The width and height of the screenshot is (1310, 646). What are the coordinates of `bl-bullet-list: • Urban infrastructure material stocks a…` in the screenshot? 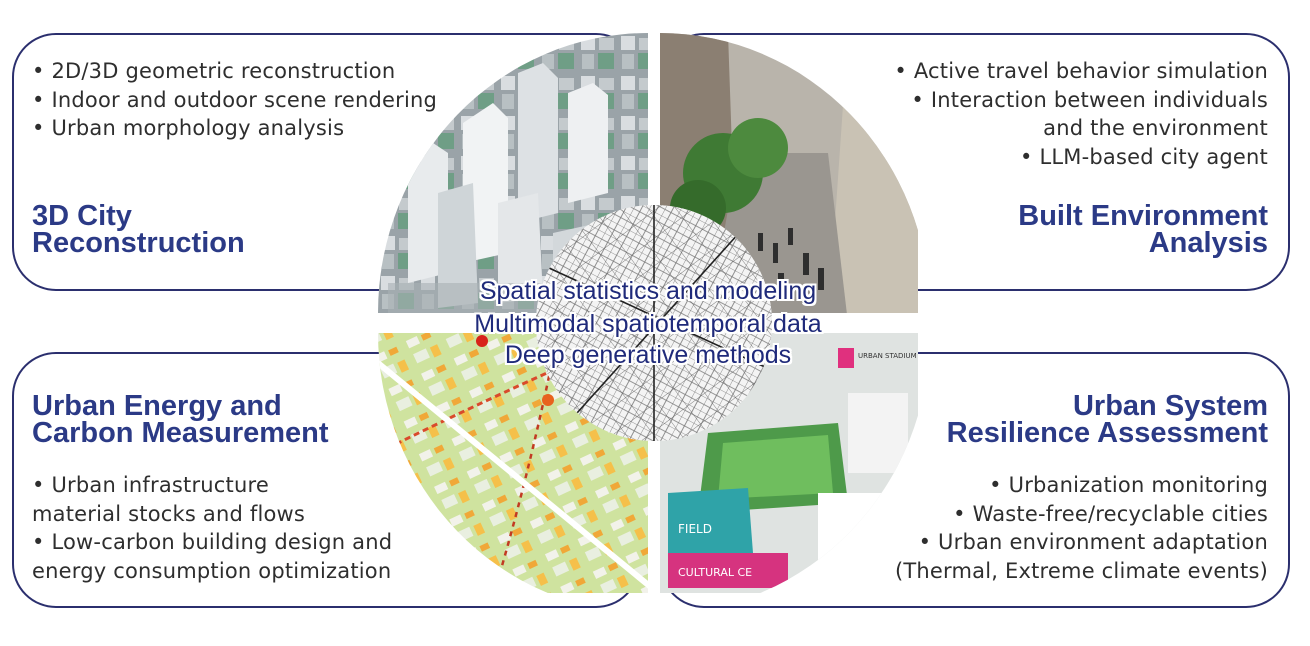 It's located at (212, 528).